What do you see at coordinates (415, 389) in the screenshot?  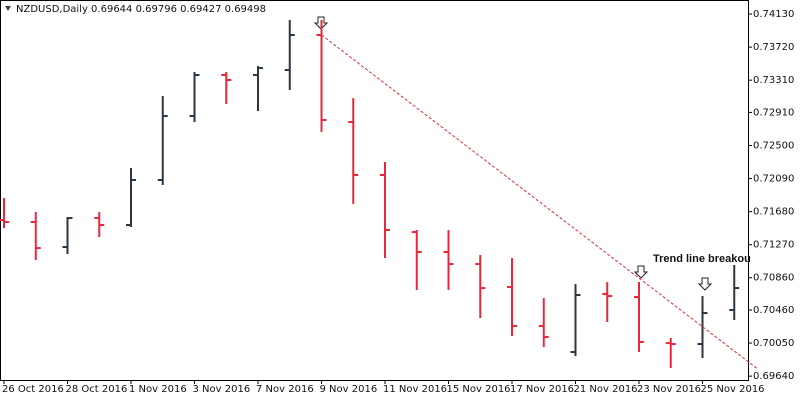 I see `x-tick-label: 11 Nov 2016` at bounding box center [415, 389].